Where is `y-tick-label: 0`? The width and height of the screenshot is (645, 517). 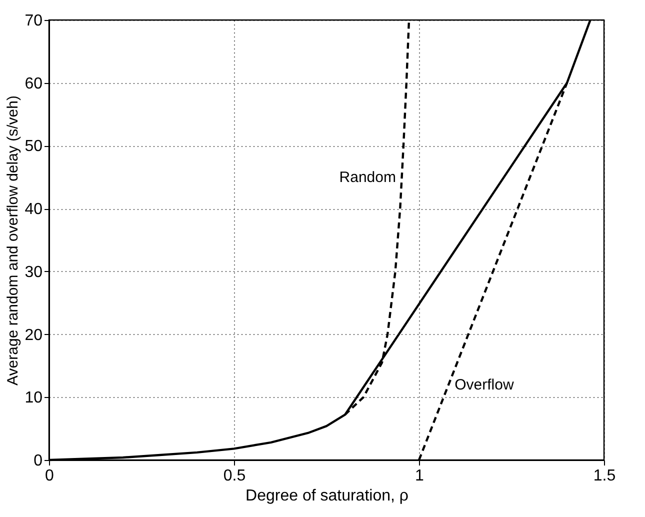 y-tick-label: 0 is located at coordinates (38, 461).